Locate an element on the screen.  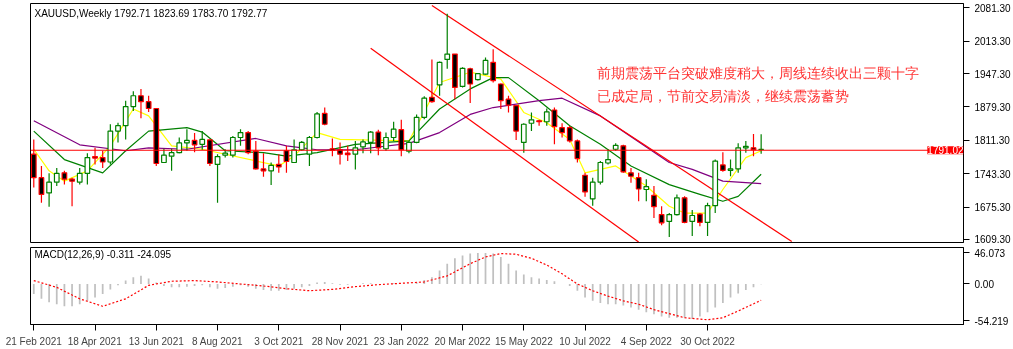
x-tick-label: 21 Feb 2021 is located at coordinates (34, 341).